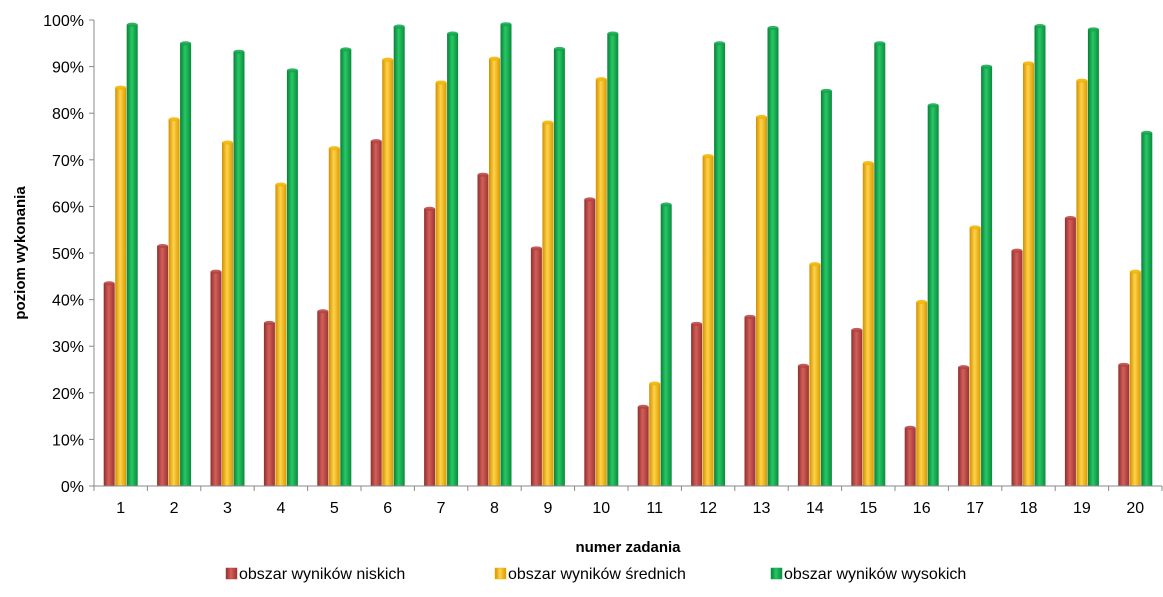 Image resolution: width=1163 pixels, height=597 pixels. I want to click on x-tick-label: 7, so click(441, 508).